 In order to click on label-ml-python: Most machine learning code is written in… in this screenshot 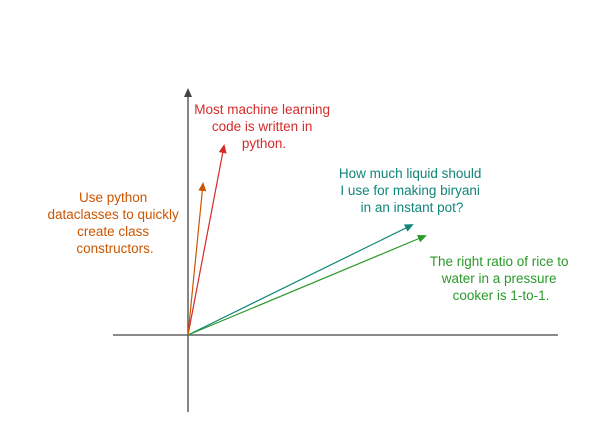, I will do `click(264, 126)`.